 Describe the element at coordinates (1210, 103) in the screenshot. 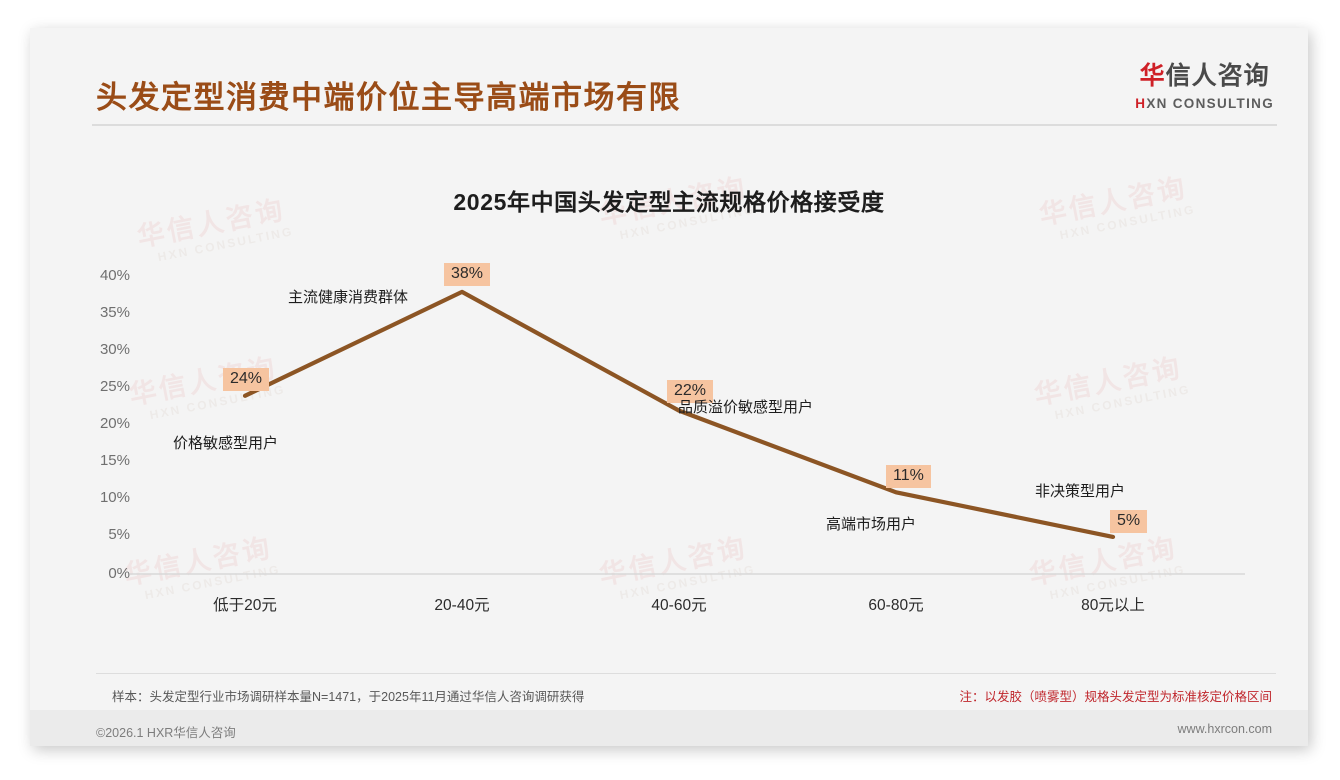

I see `brand-en-rest: XN CONSULTING` at that location.